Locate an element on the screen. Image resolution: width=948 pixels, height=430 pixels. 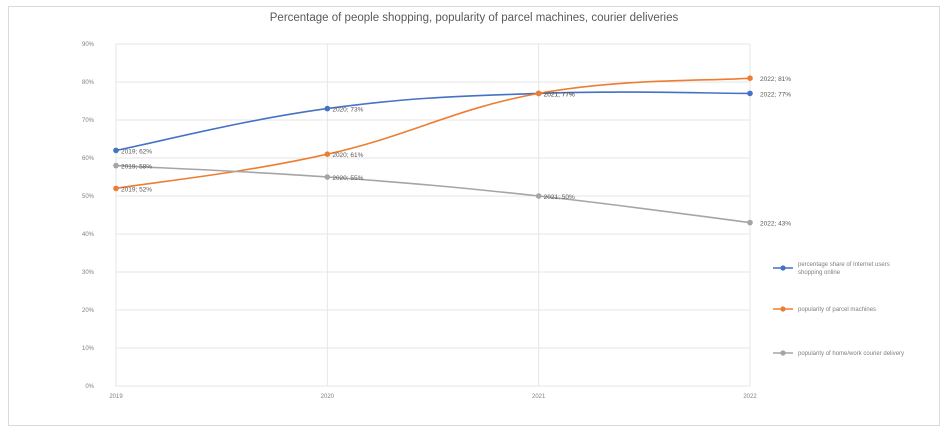
y-tick-label: 60% is located at coordinates (88, 159).